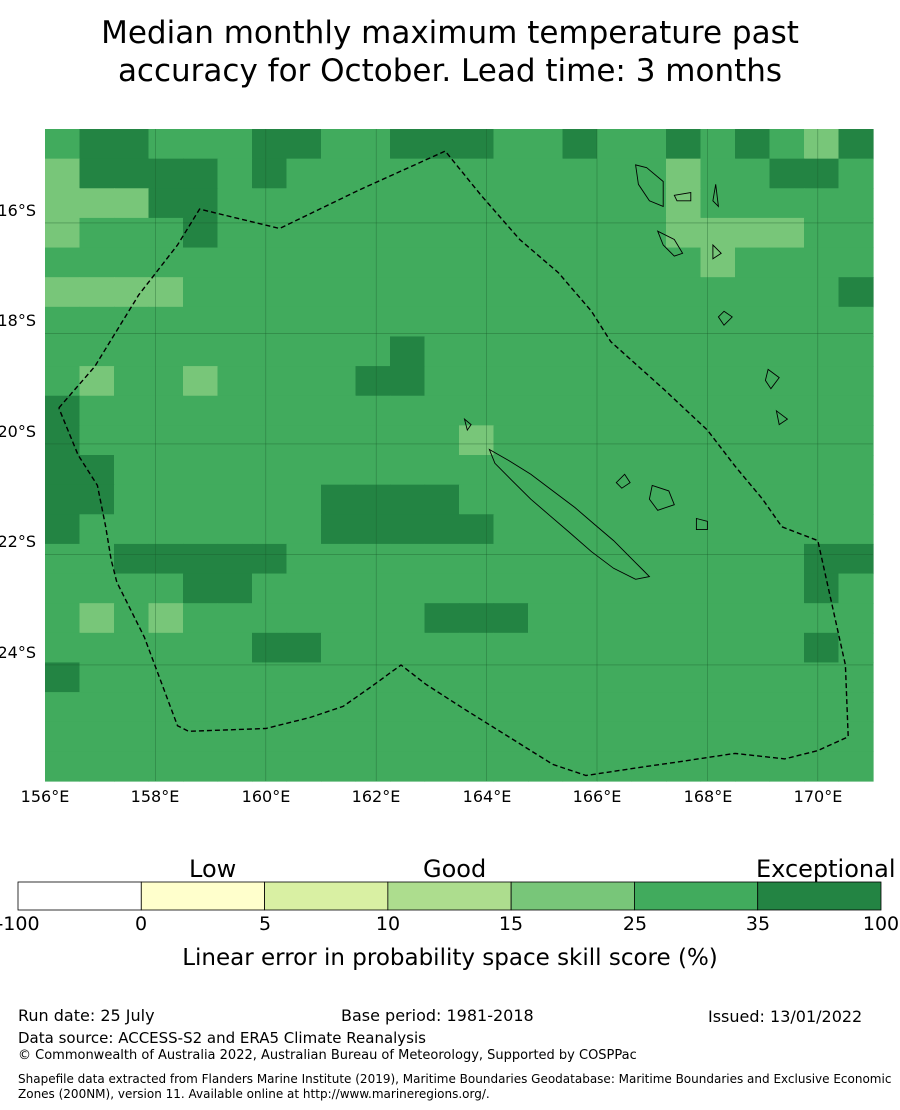  Describe the element at coordinates (449, 896) in the screenshot. I see `colorbar` at that location.